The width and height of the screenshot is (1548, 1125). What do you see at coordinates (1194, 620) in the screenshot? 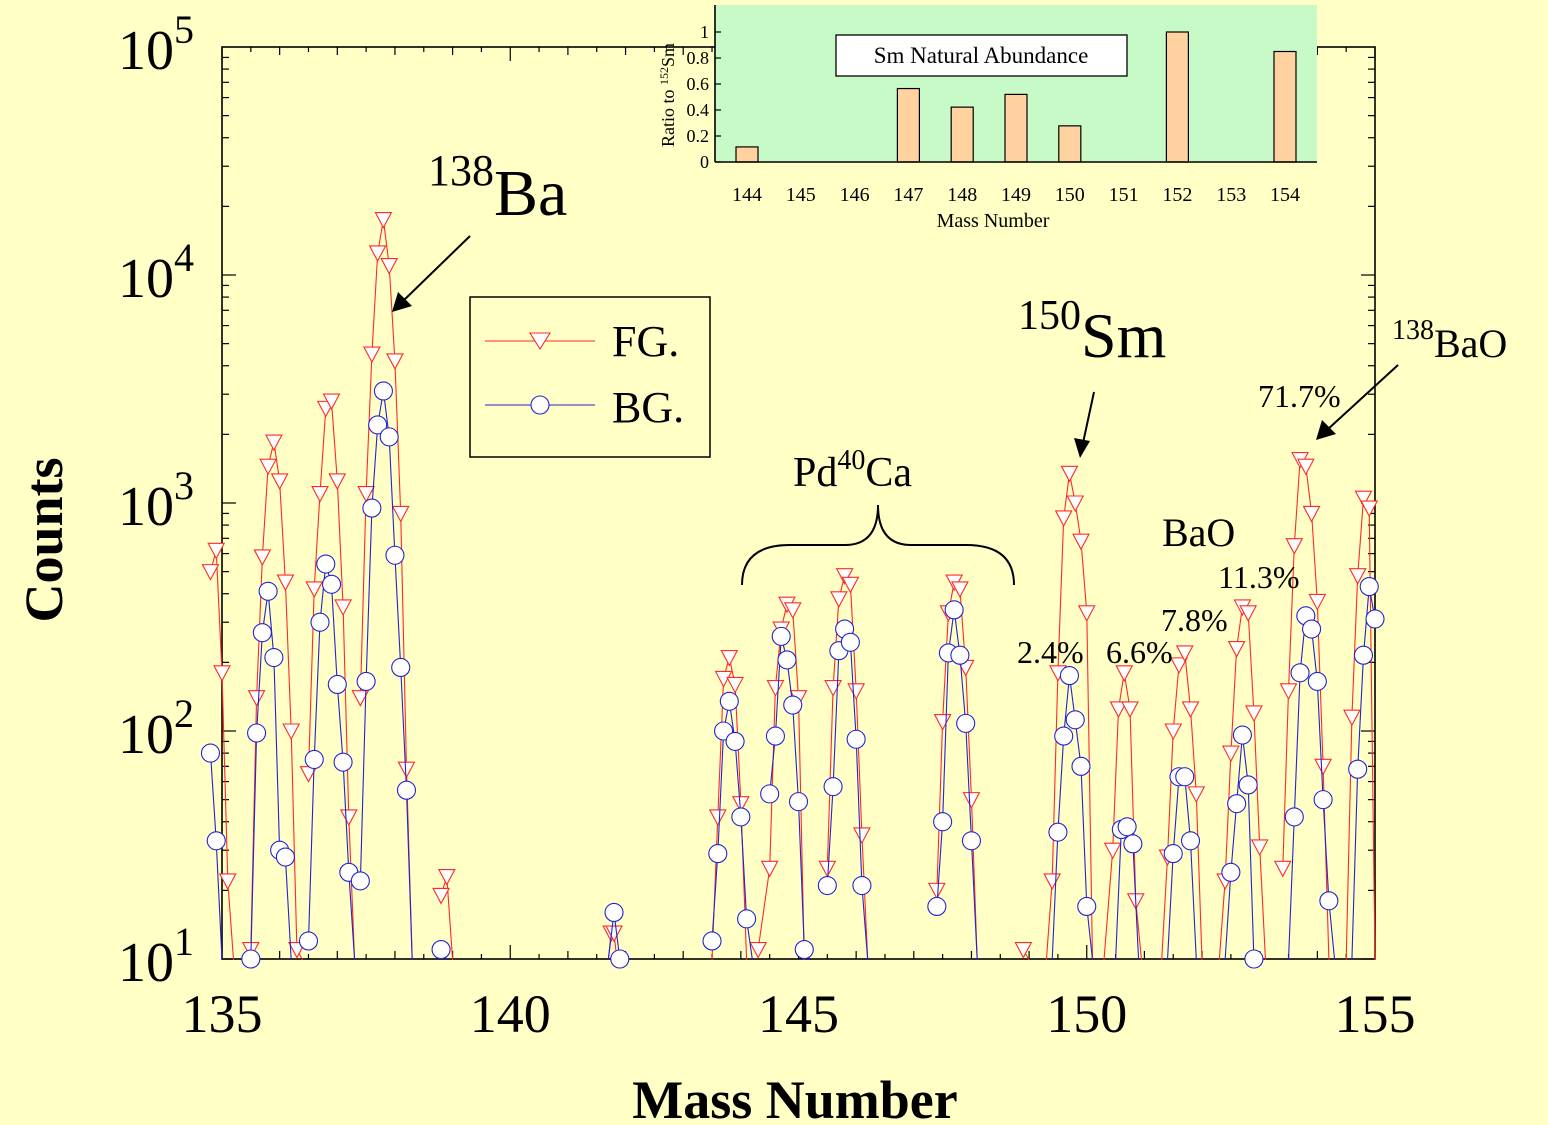
I see `annotation-pct-7-8: 7.8%` at bounding box center [1194, 620].